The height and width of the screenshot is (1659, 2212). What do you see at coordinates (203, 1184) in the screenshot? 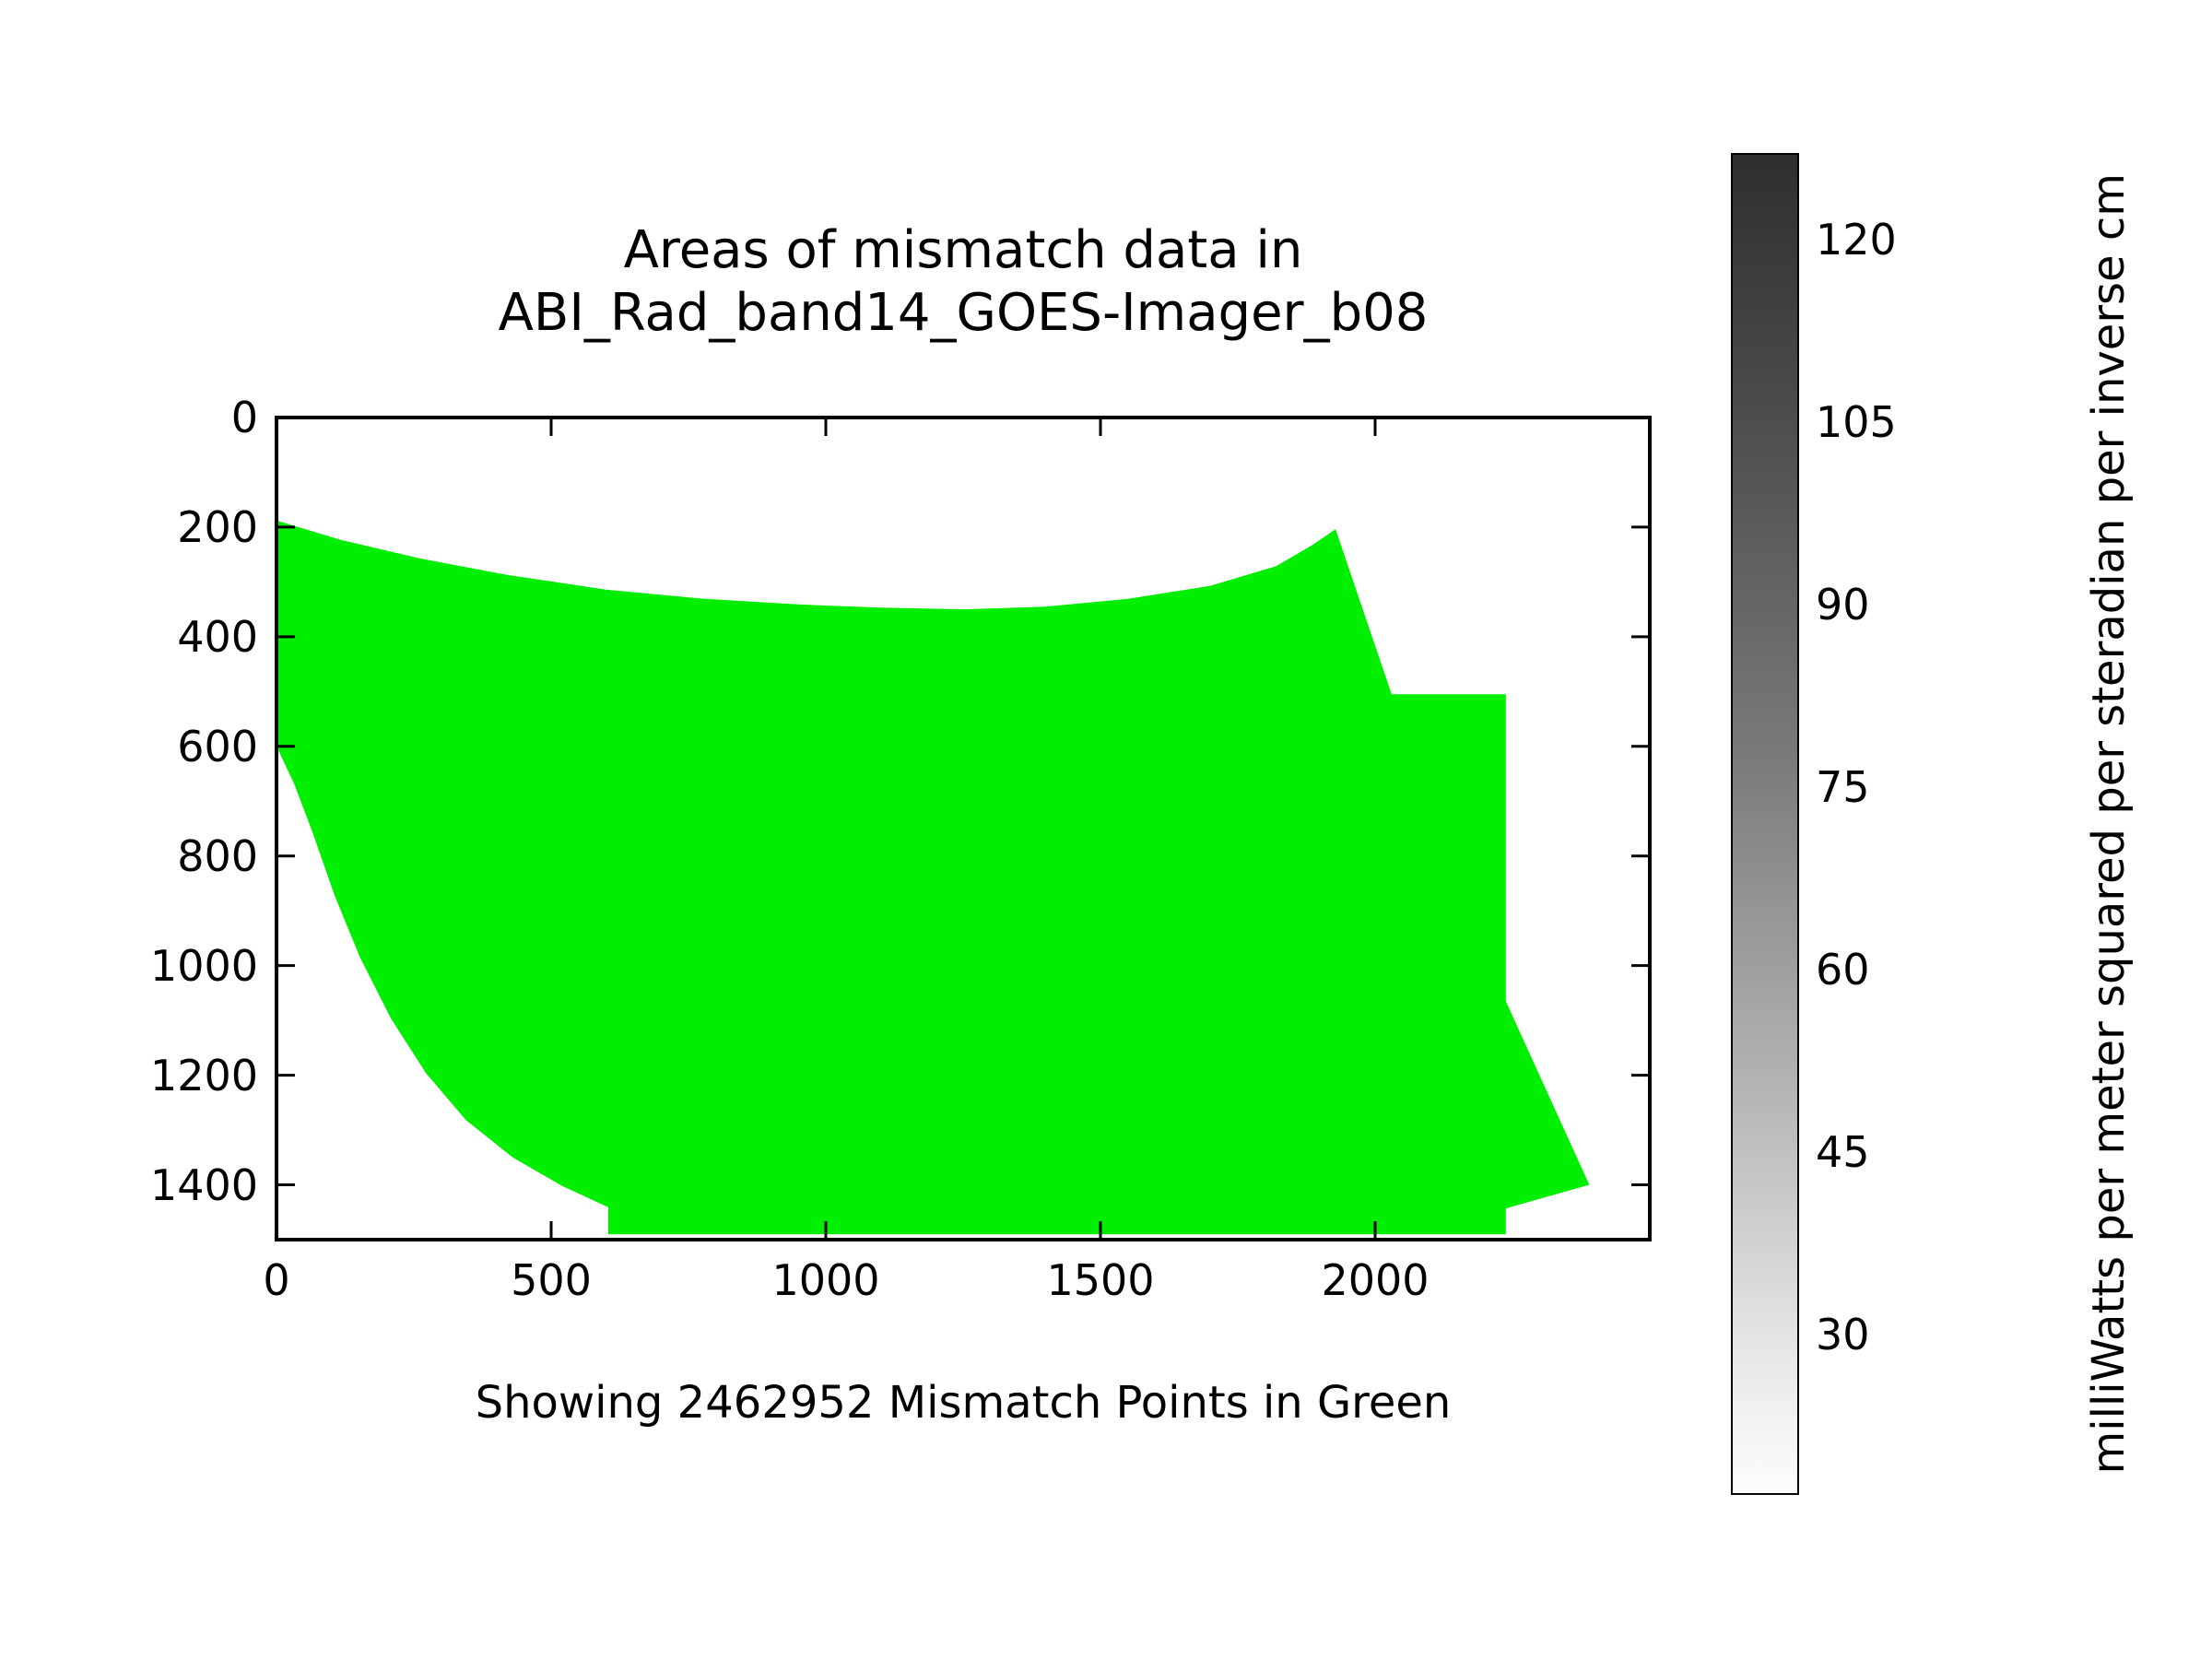
I see `y-tick-label: 1400` at bounding box center [203, 1184].